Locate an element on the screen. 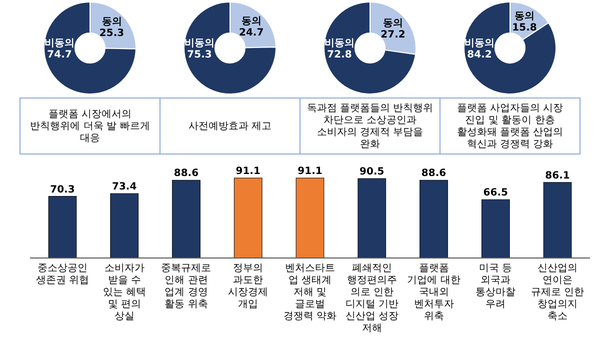  data-label: 90.5 is located at coordinates (372, 172).